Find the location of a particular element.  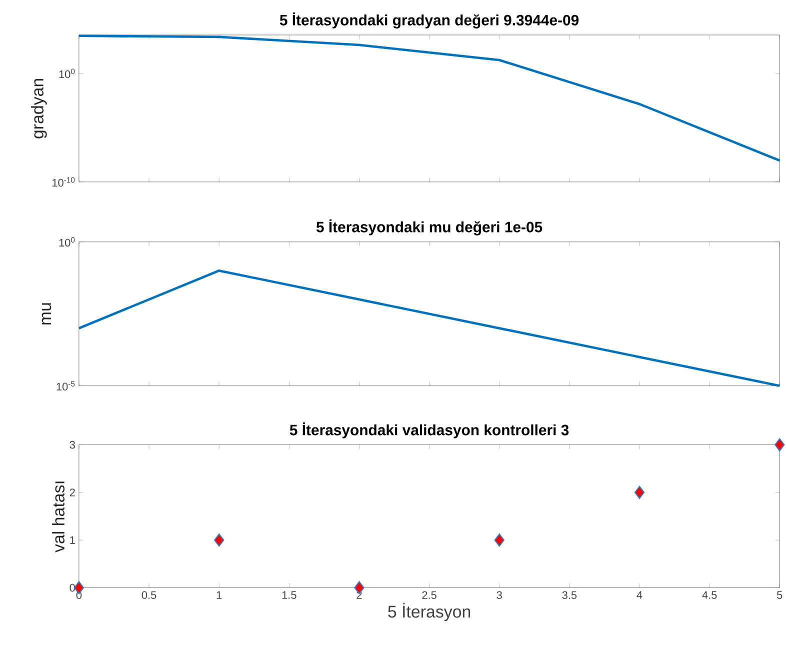

x-tick-label: 2.5 is located at coordinates (429, 595).